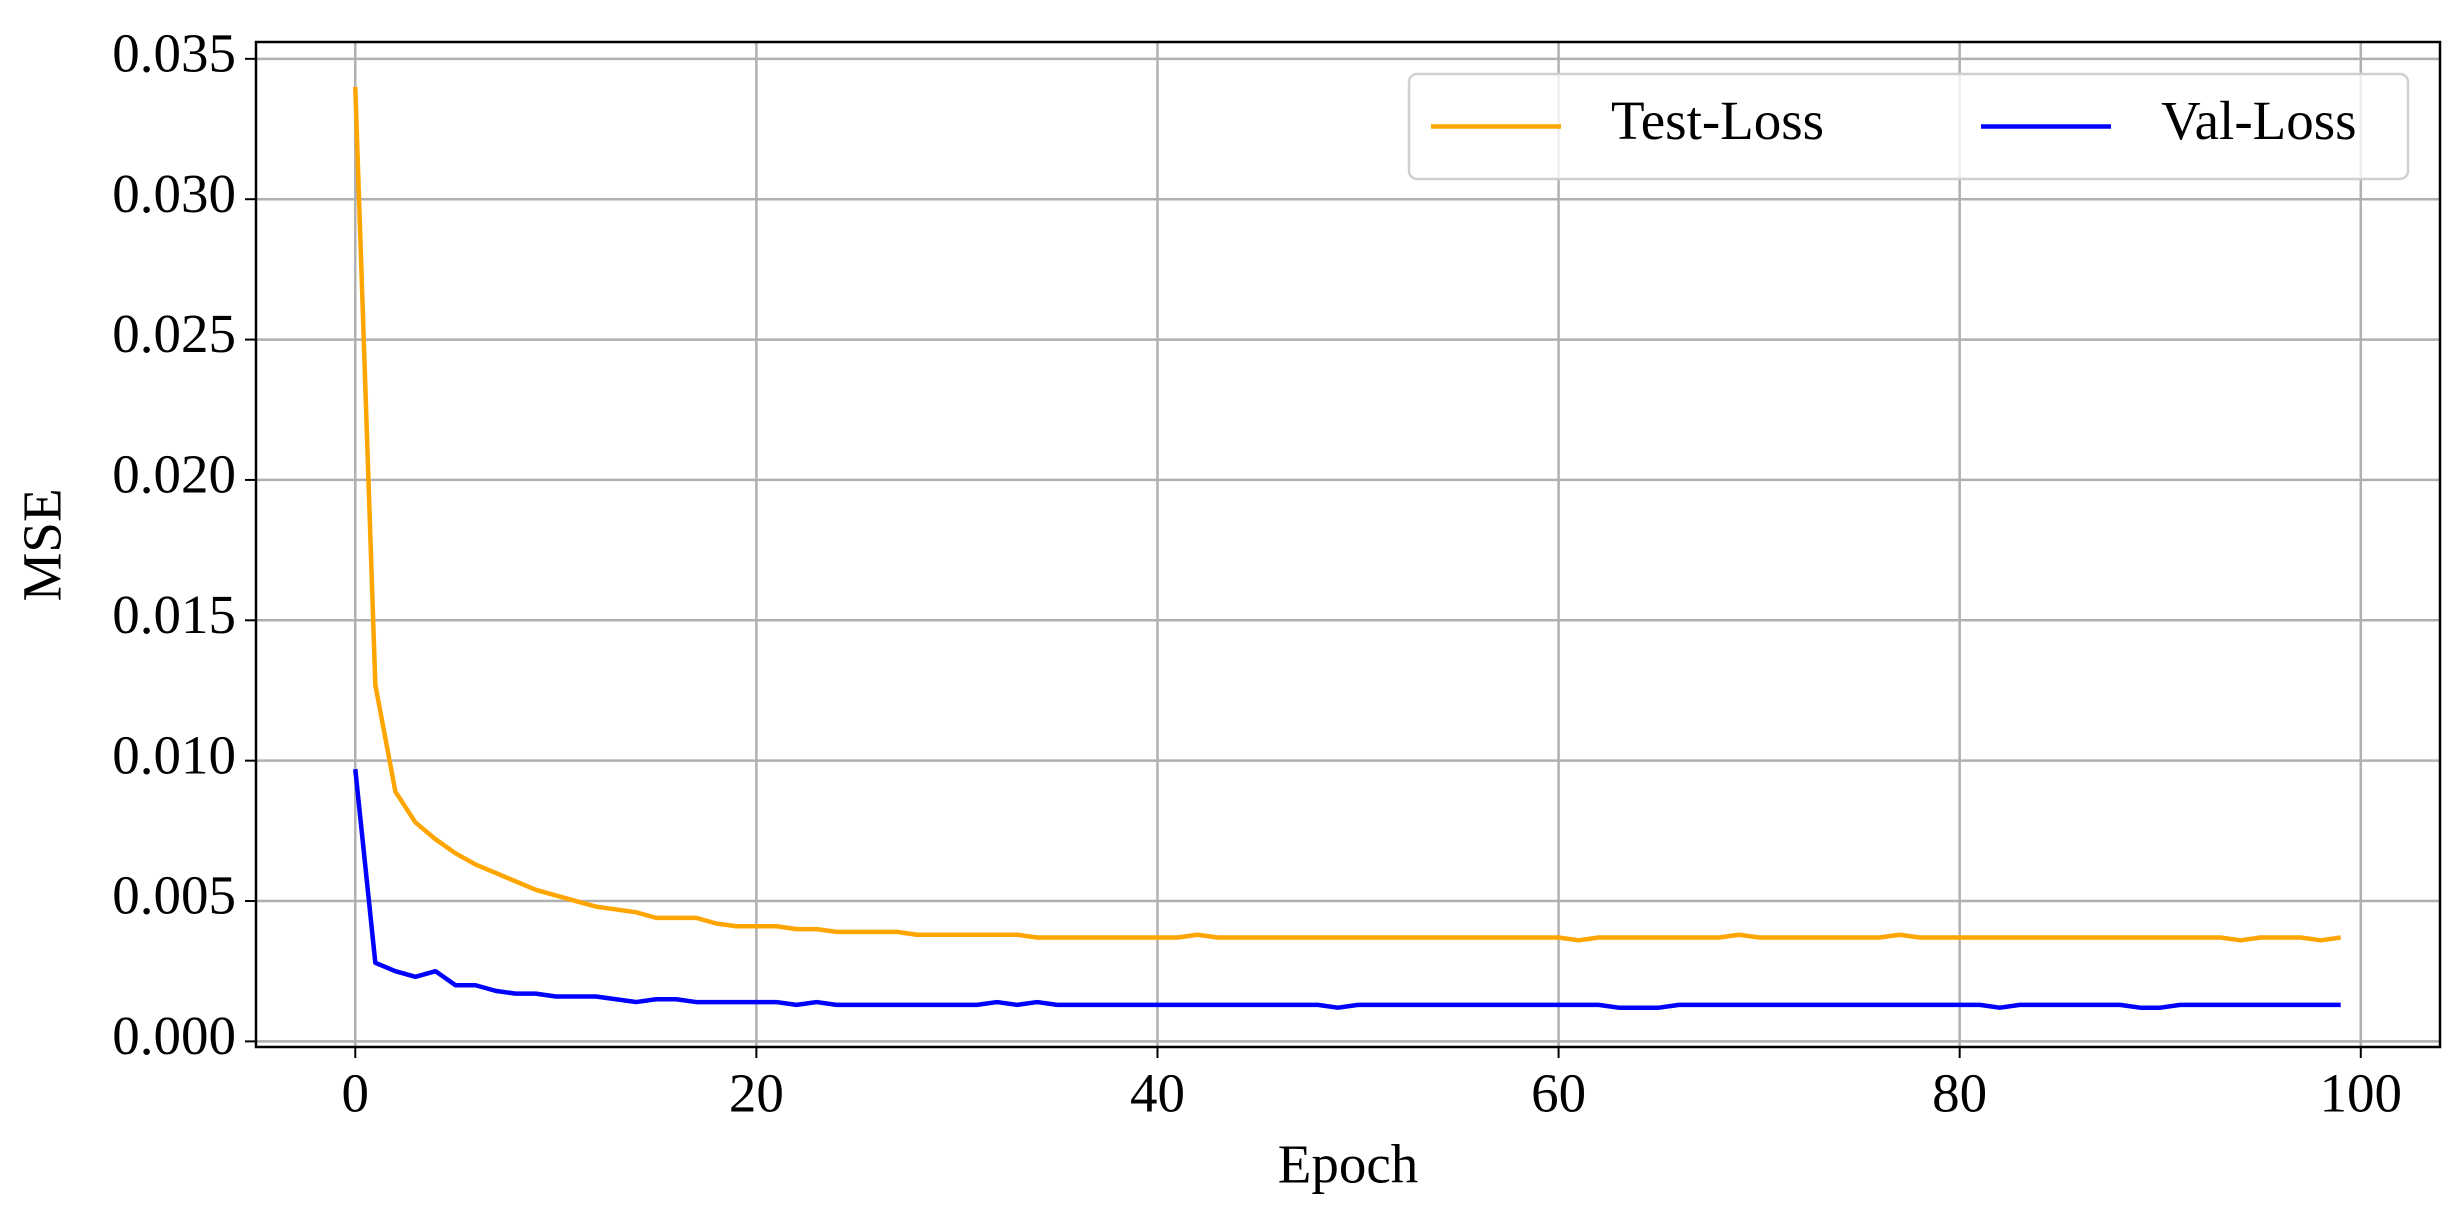 This screenshot has height=1225, width=2460. What do you see at coordinates (1717, 120) in the screenshot?
I see `legend-label: Test-Loss` at bounding box center [1717, 120].